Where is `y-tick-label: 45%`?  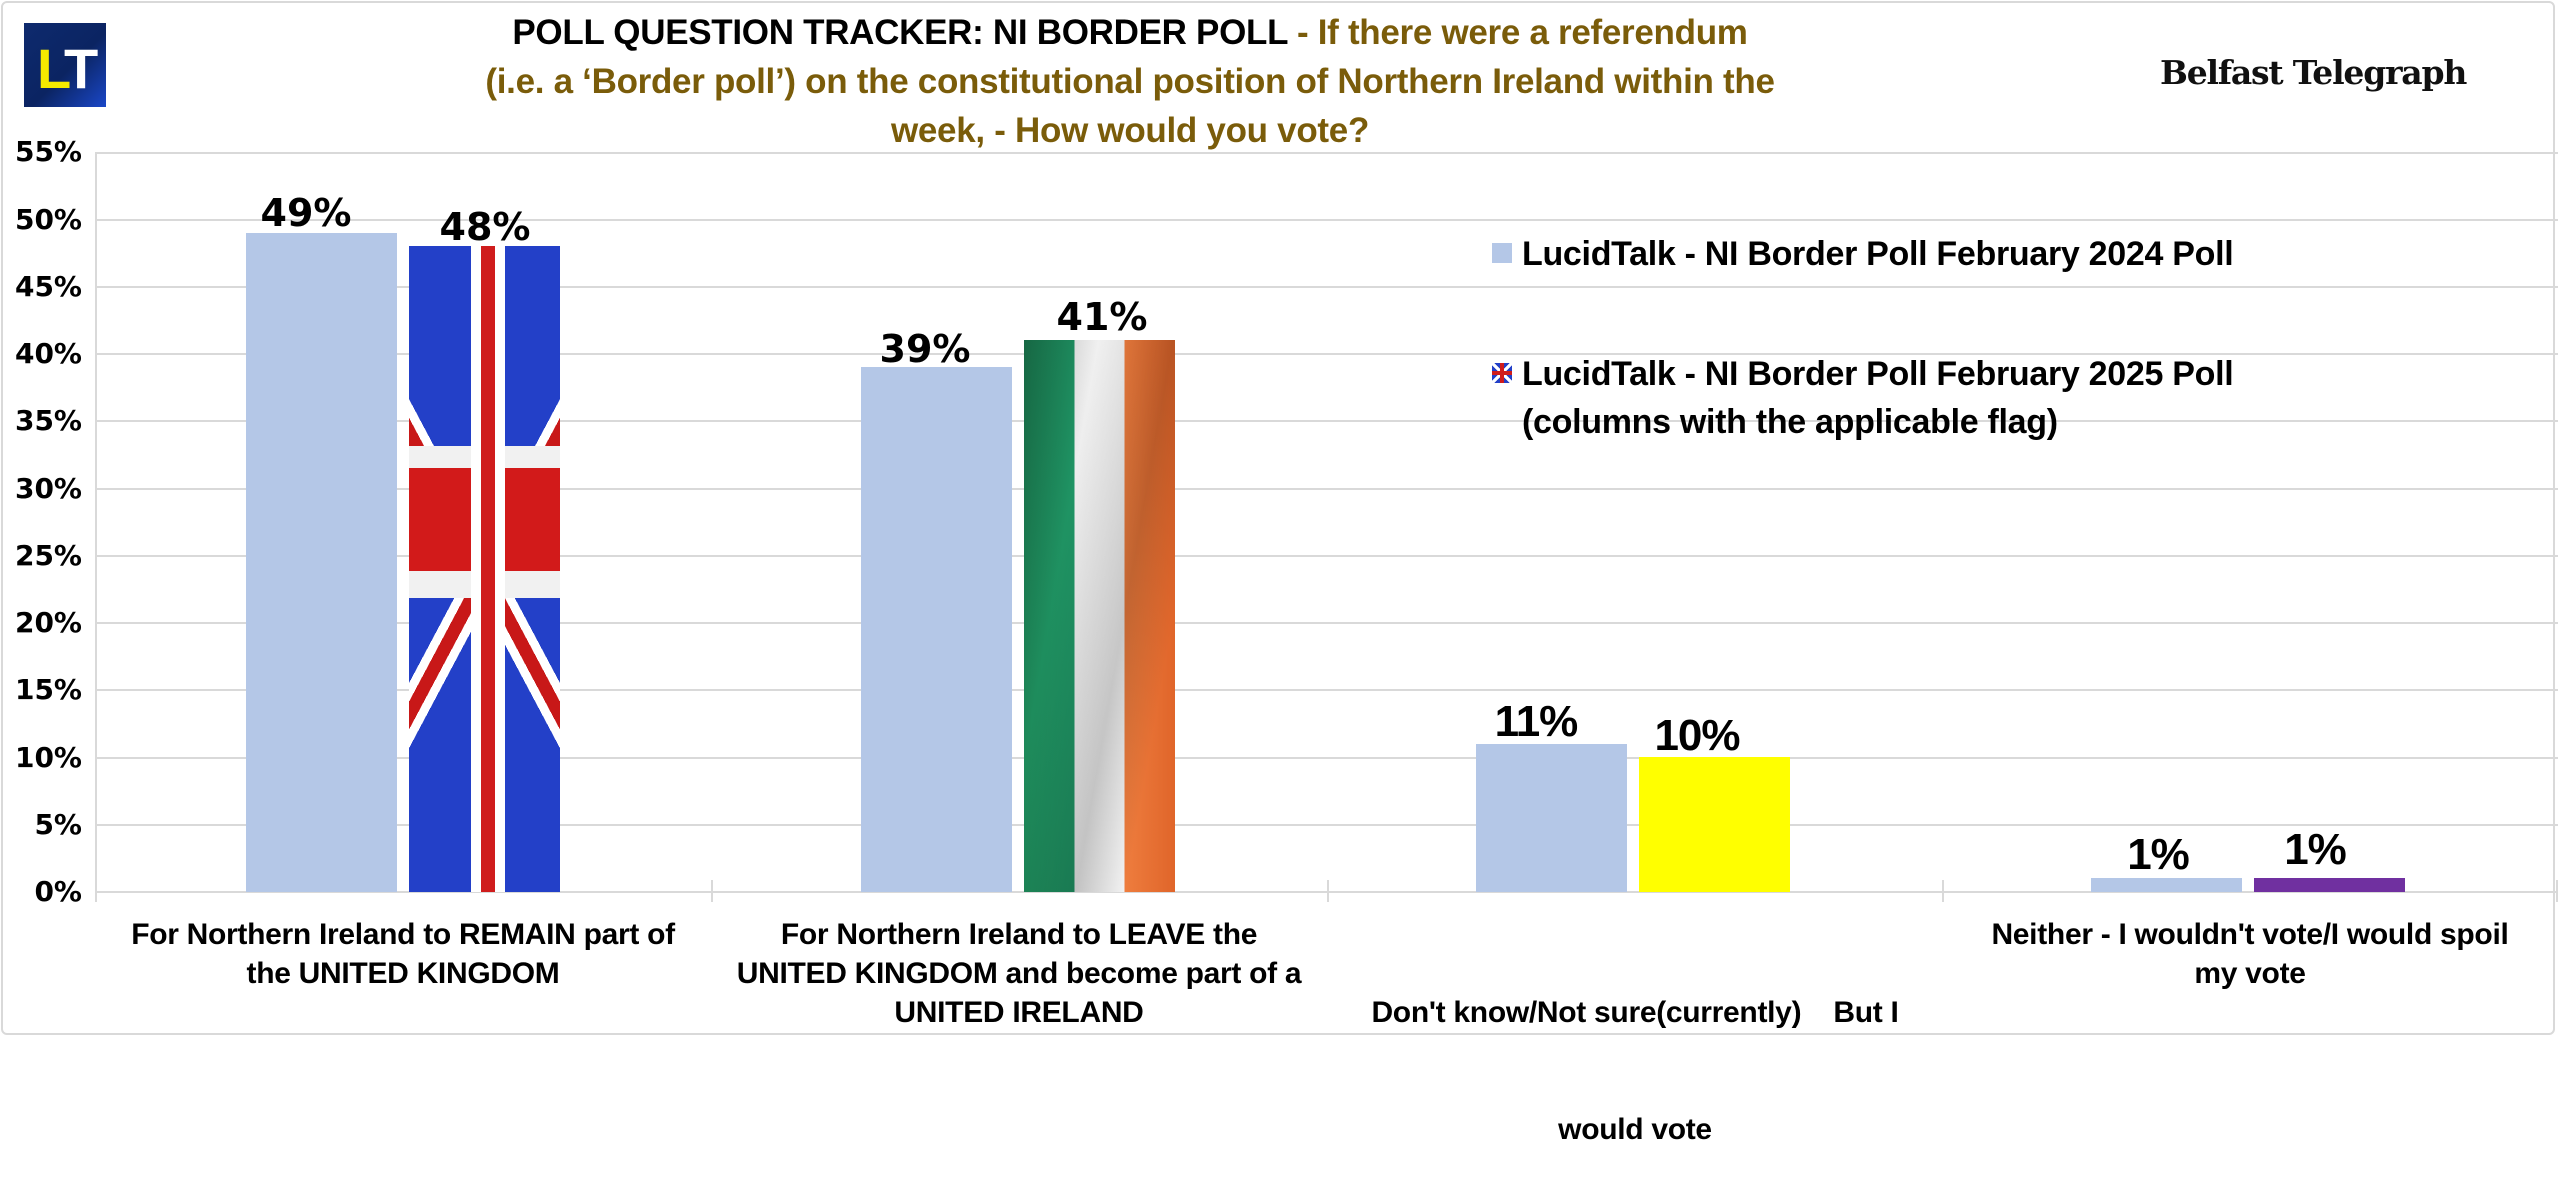
y-tick-label: 45% is located at coordinates (48, 286).